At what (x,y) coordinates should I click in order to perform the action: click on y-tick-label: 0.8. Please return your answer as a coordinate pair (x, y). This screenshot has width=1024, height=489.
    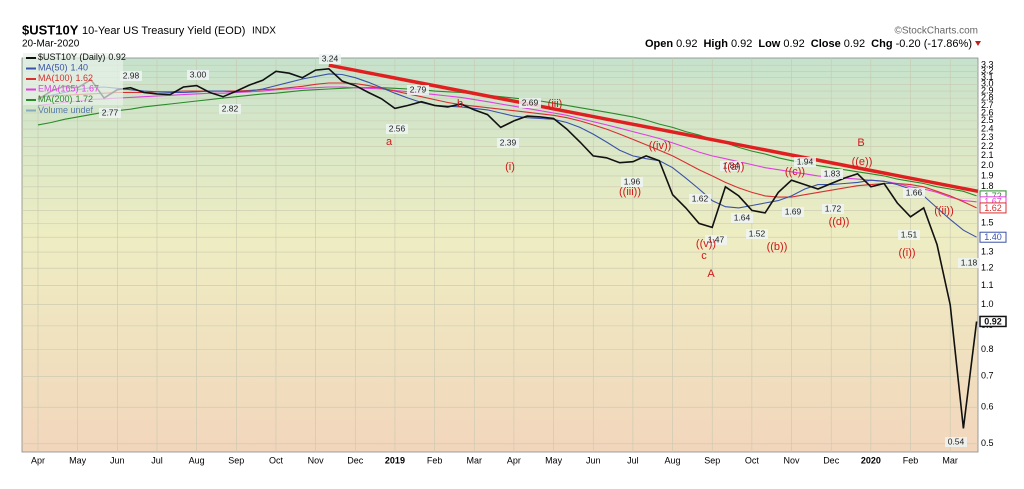
    Looking at the image, I should click on (987, 349).